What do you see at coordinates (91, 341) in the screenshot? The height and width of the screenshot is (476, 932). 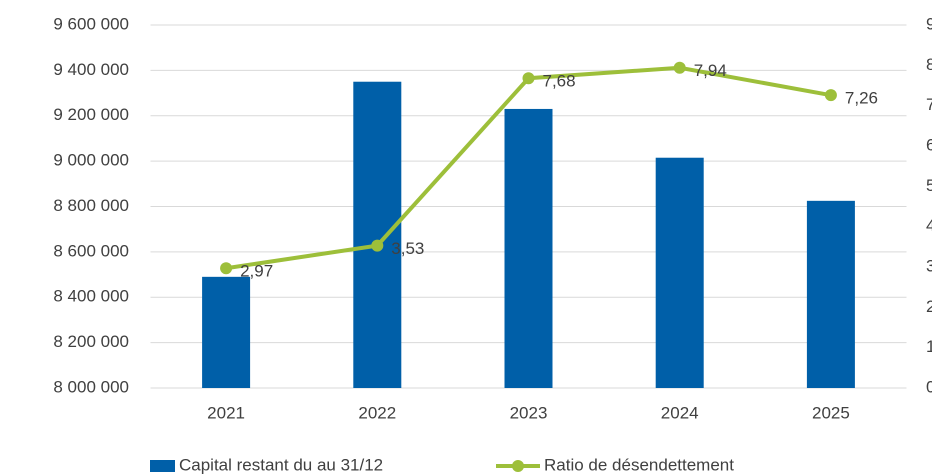 I see `y-tick-label: 8 200 000` at bounding box center [91, 341].